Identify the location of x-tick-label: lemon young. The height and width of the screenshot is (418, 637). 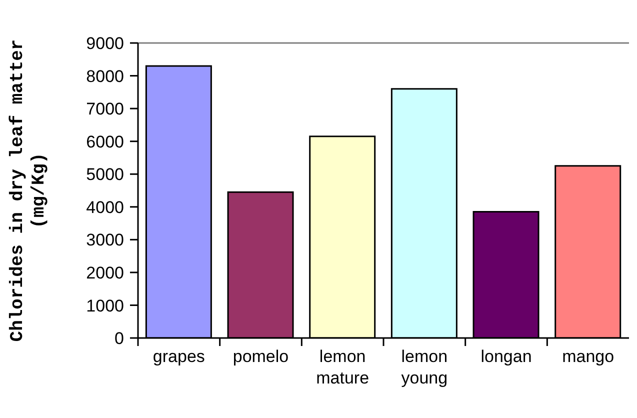
(424, 367).